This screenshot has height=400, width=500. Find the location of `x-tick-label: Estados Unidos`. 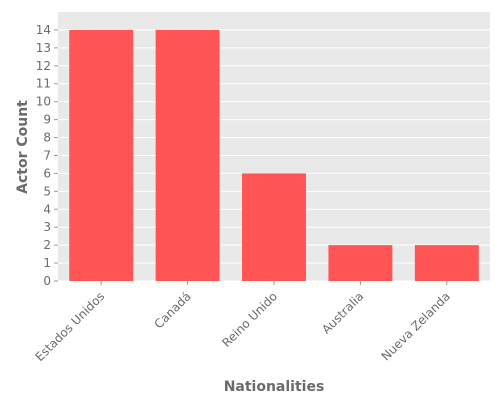

x-tick-label: Estados Unidos is located at coordinates (69, 326).